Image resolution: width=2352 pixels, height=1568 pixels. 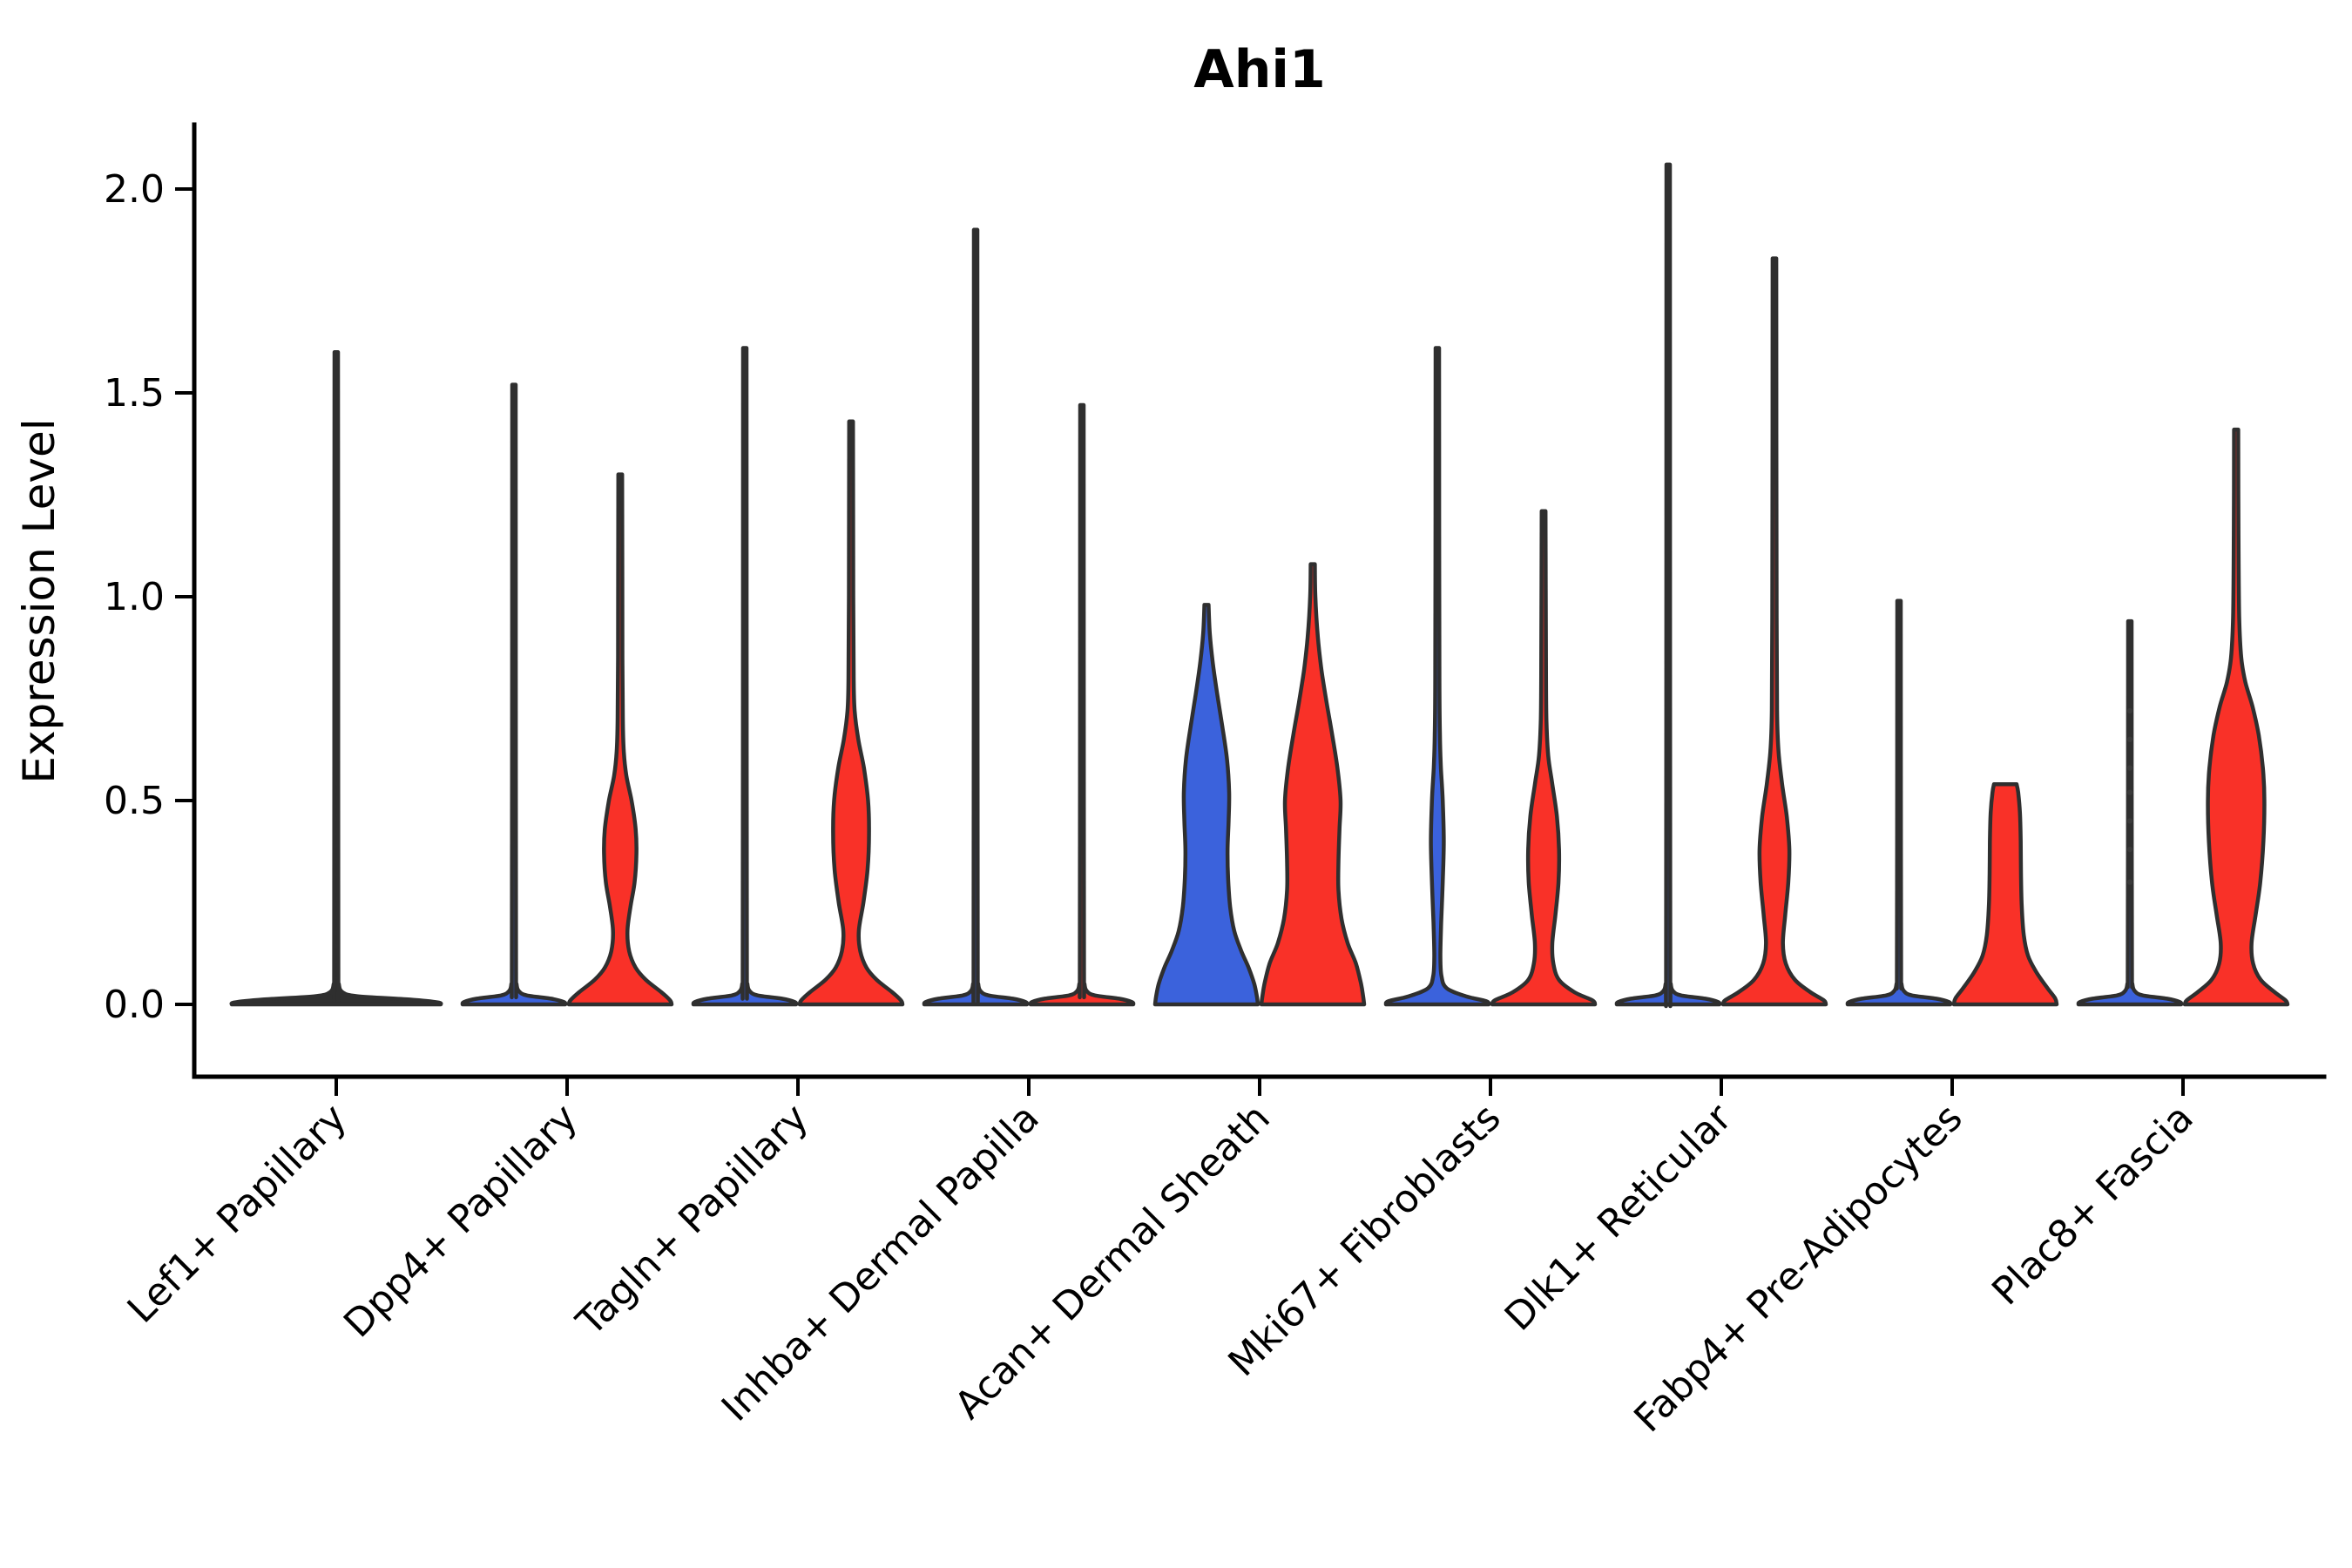 I want to click on y-tick-label: 1.5, so click(x=134, y=393).